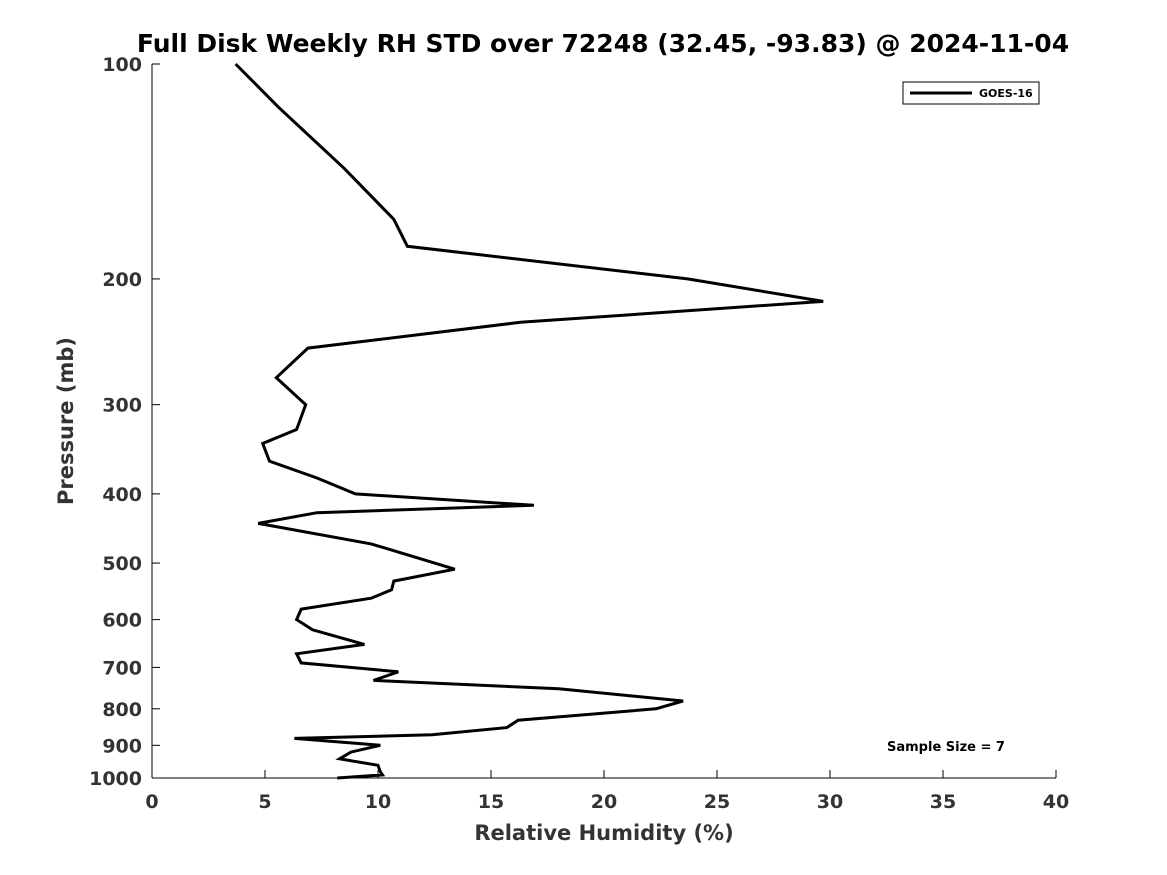  I want to click on y-tick-label-400: 400, so click(122, 495).